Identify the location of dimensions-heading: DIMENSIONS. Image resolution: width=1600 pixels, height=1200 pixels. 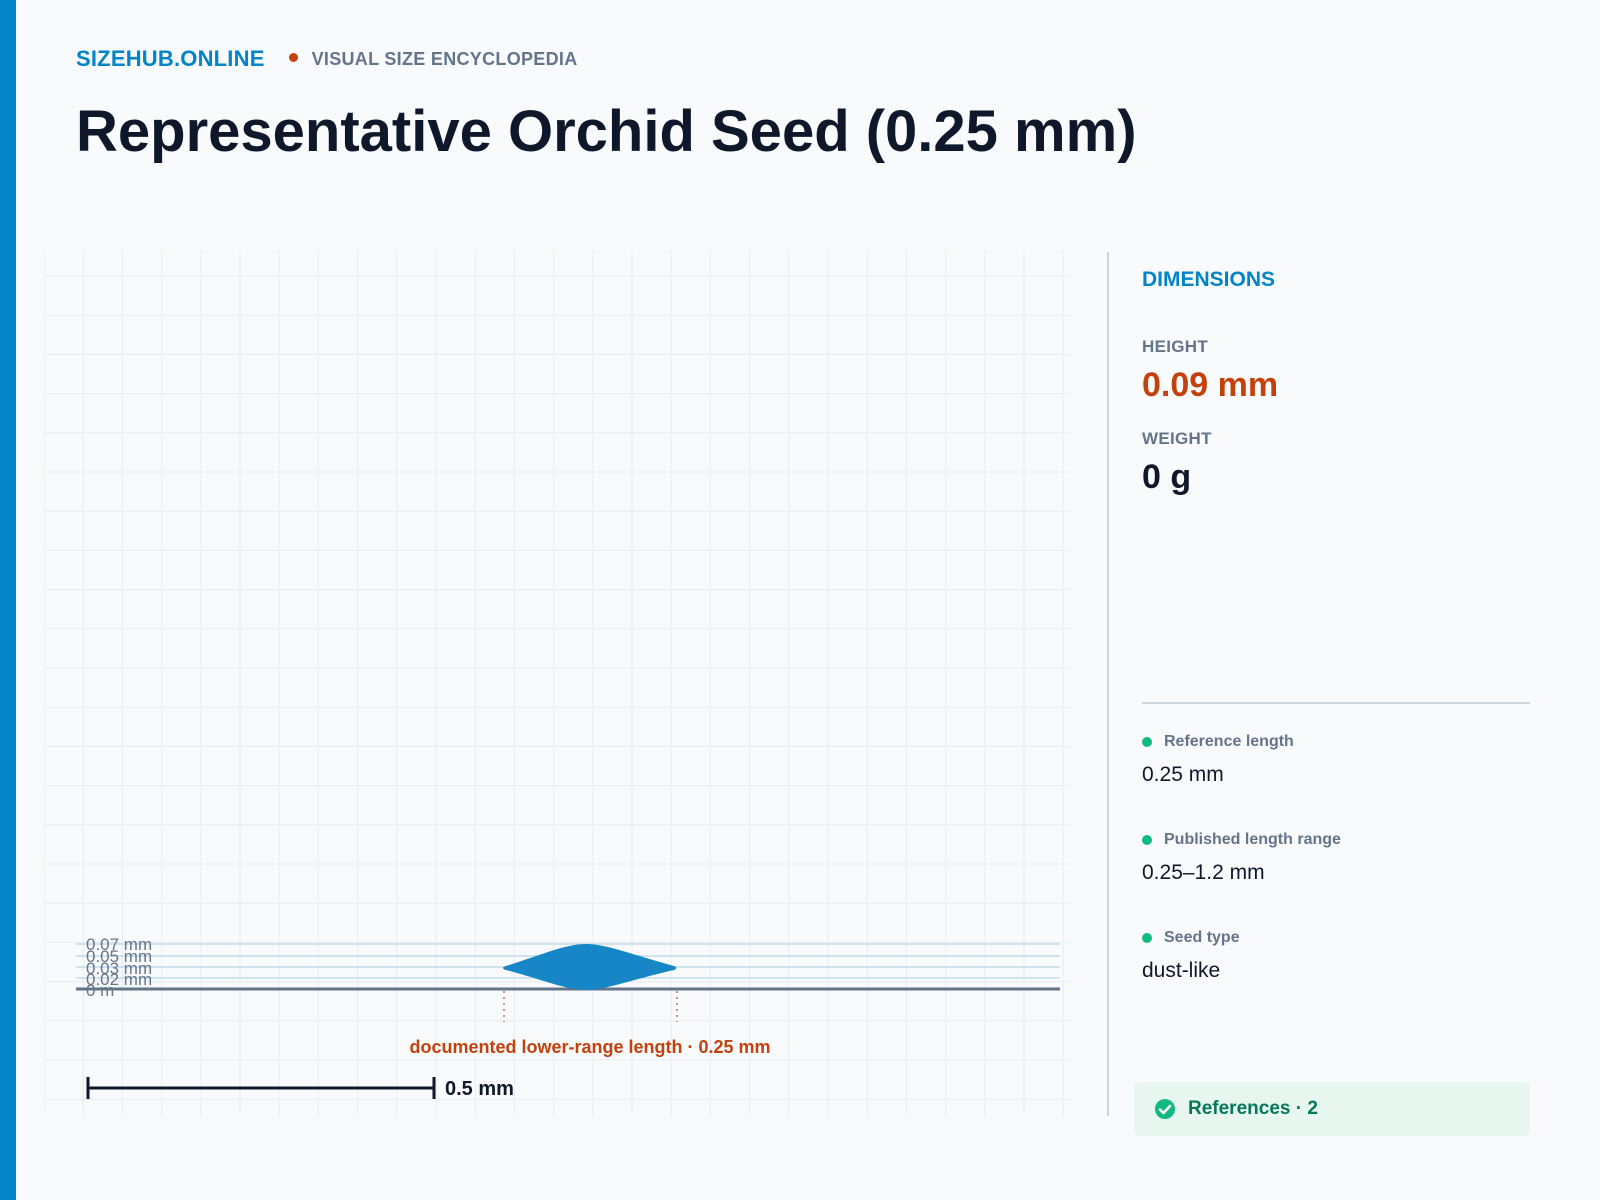
(1209, 279).